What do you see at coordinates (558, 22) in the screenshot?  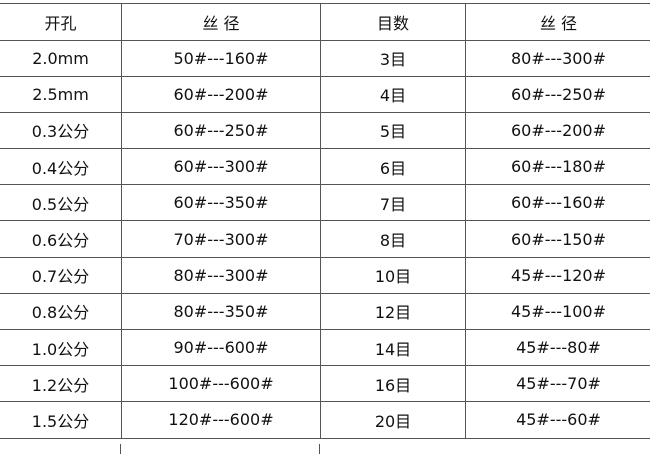 I see `header-wire-diameter-2: 丝 径` at bounding box center [558, 22].